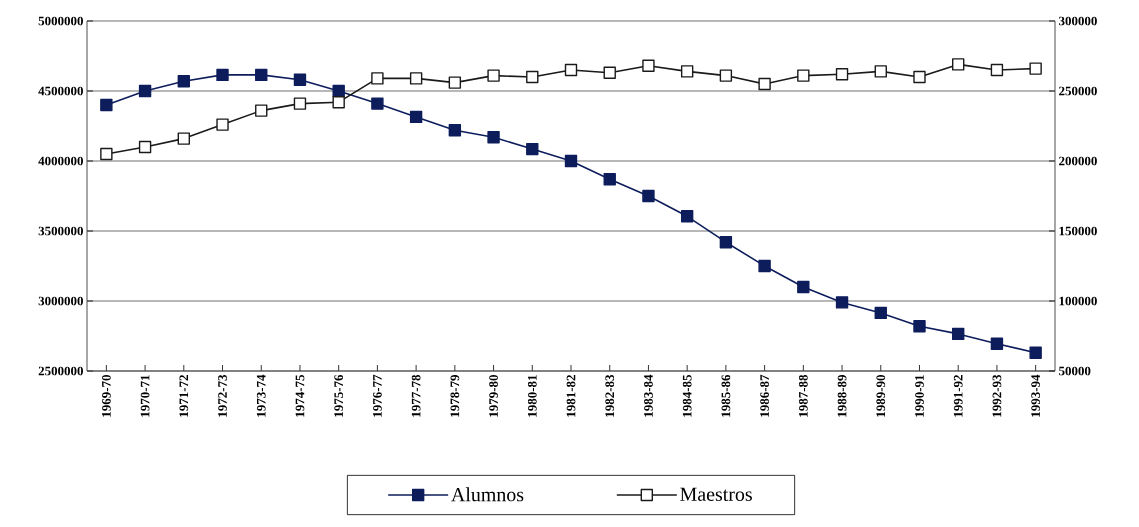 The width and height of the screenshot is (1139, 527). What do you see at coordinates (60, 301) in the screenshot?
I see `y-tick-label: 3000000` at bounding box center [60, 301].